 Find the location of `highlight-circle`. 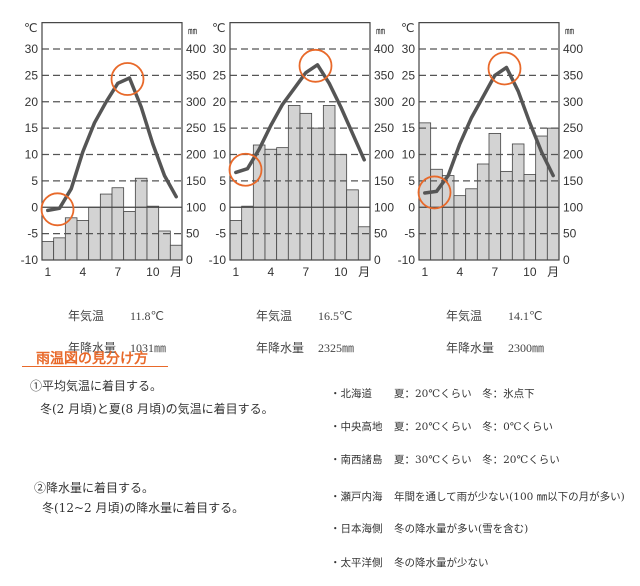

highlight-circle is located at coordinates (57, 209).